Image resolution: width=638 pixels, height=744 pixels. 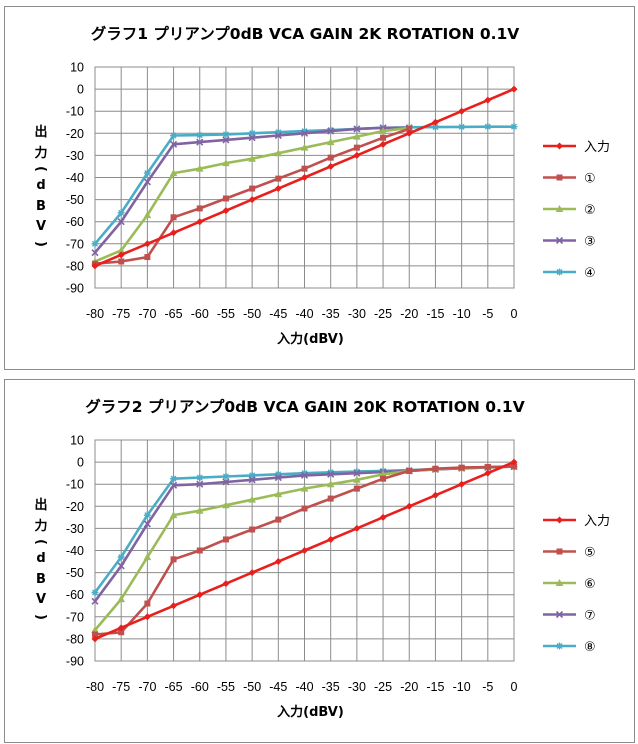 I want to click on chart-1-legend-label-0: 入力, so click(x=597, y=147).